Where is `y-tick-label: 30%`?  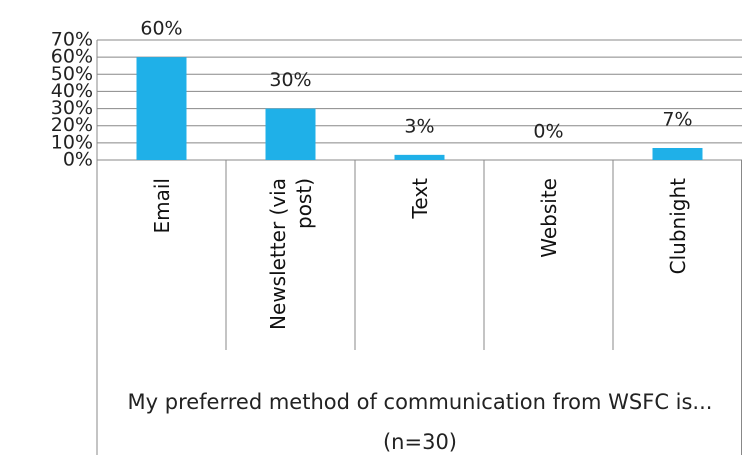 y-tick-label: 30% is located at coordinates (72, 108).